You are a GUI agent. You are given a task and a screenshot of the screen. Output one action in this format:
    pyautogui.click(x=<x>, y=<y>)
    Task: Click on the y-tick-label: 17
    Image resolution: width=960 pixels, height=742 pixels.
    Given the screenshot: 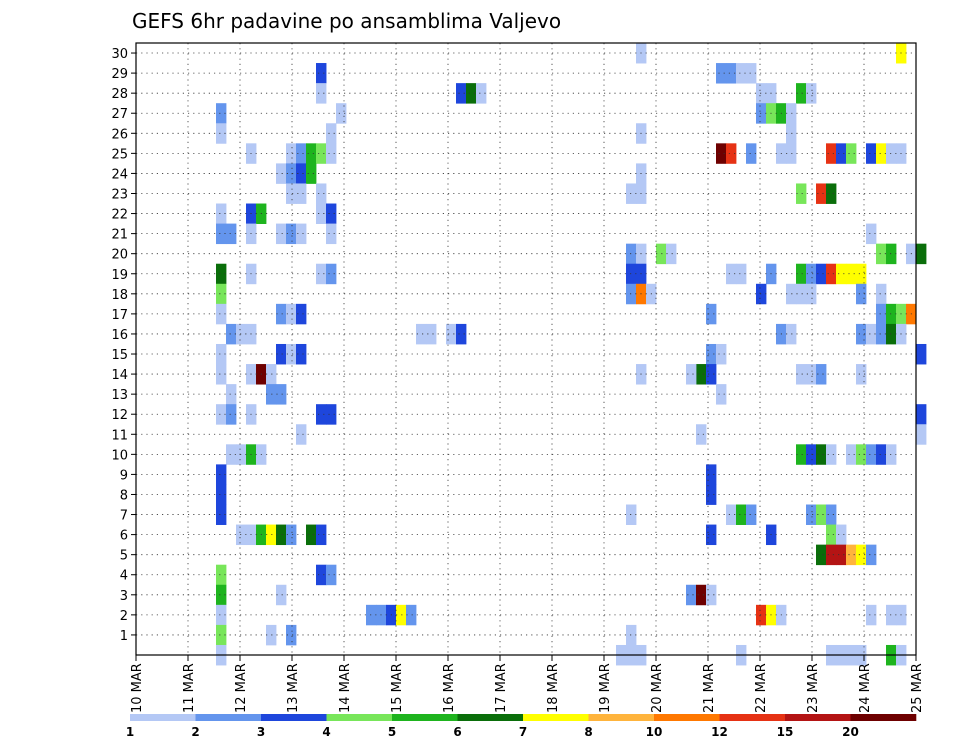 What is the action you would take?
    pyautogui.click(x=119, y=315)
    